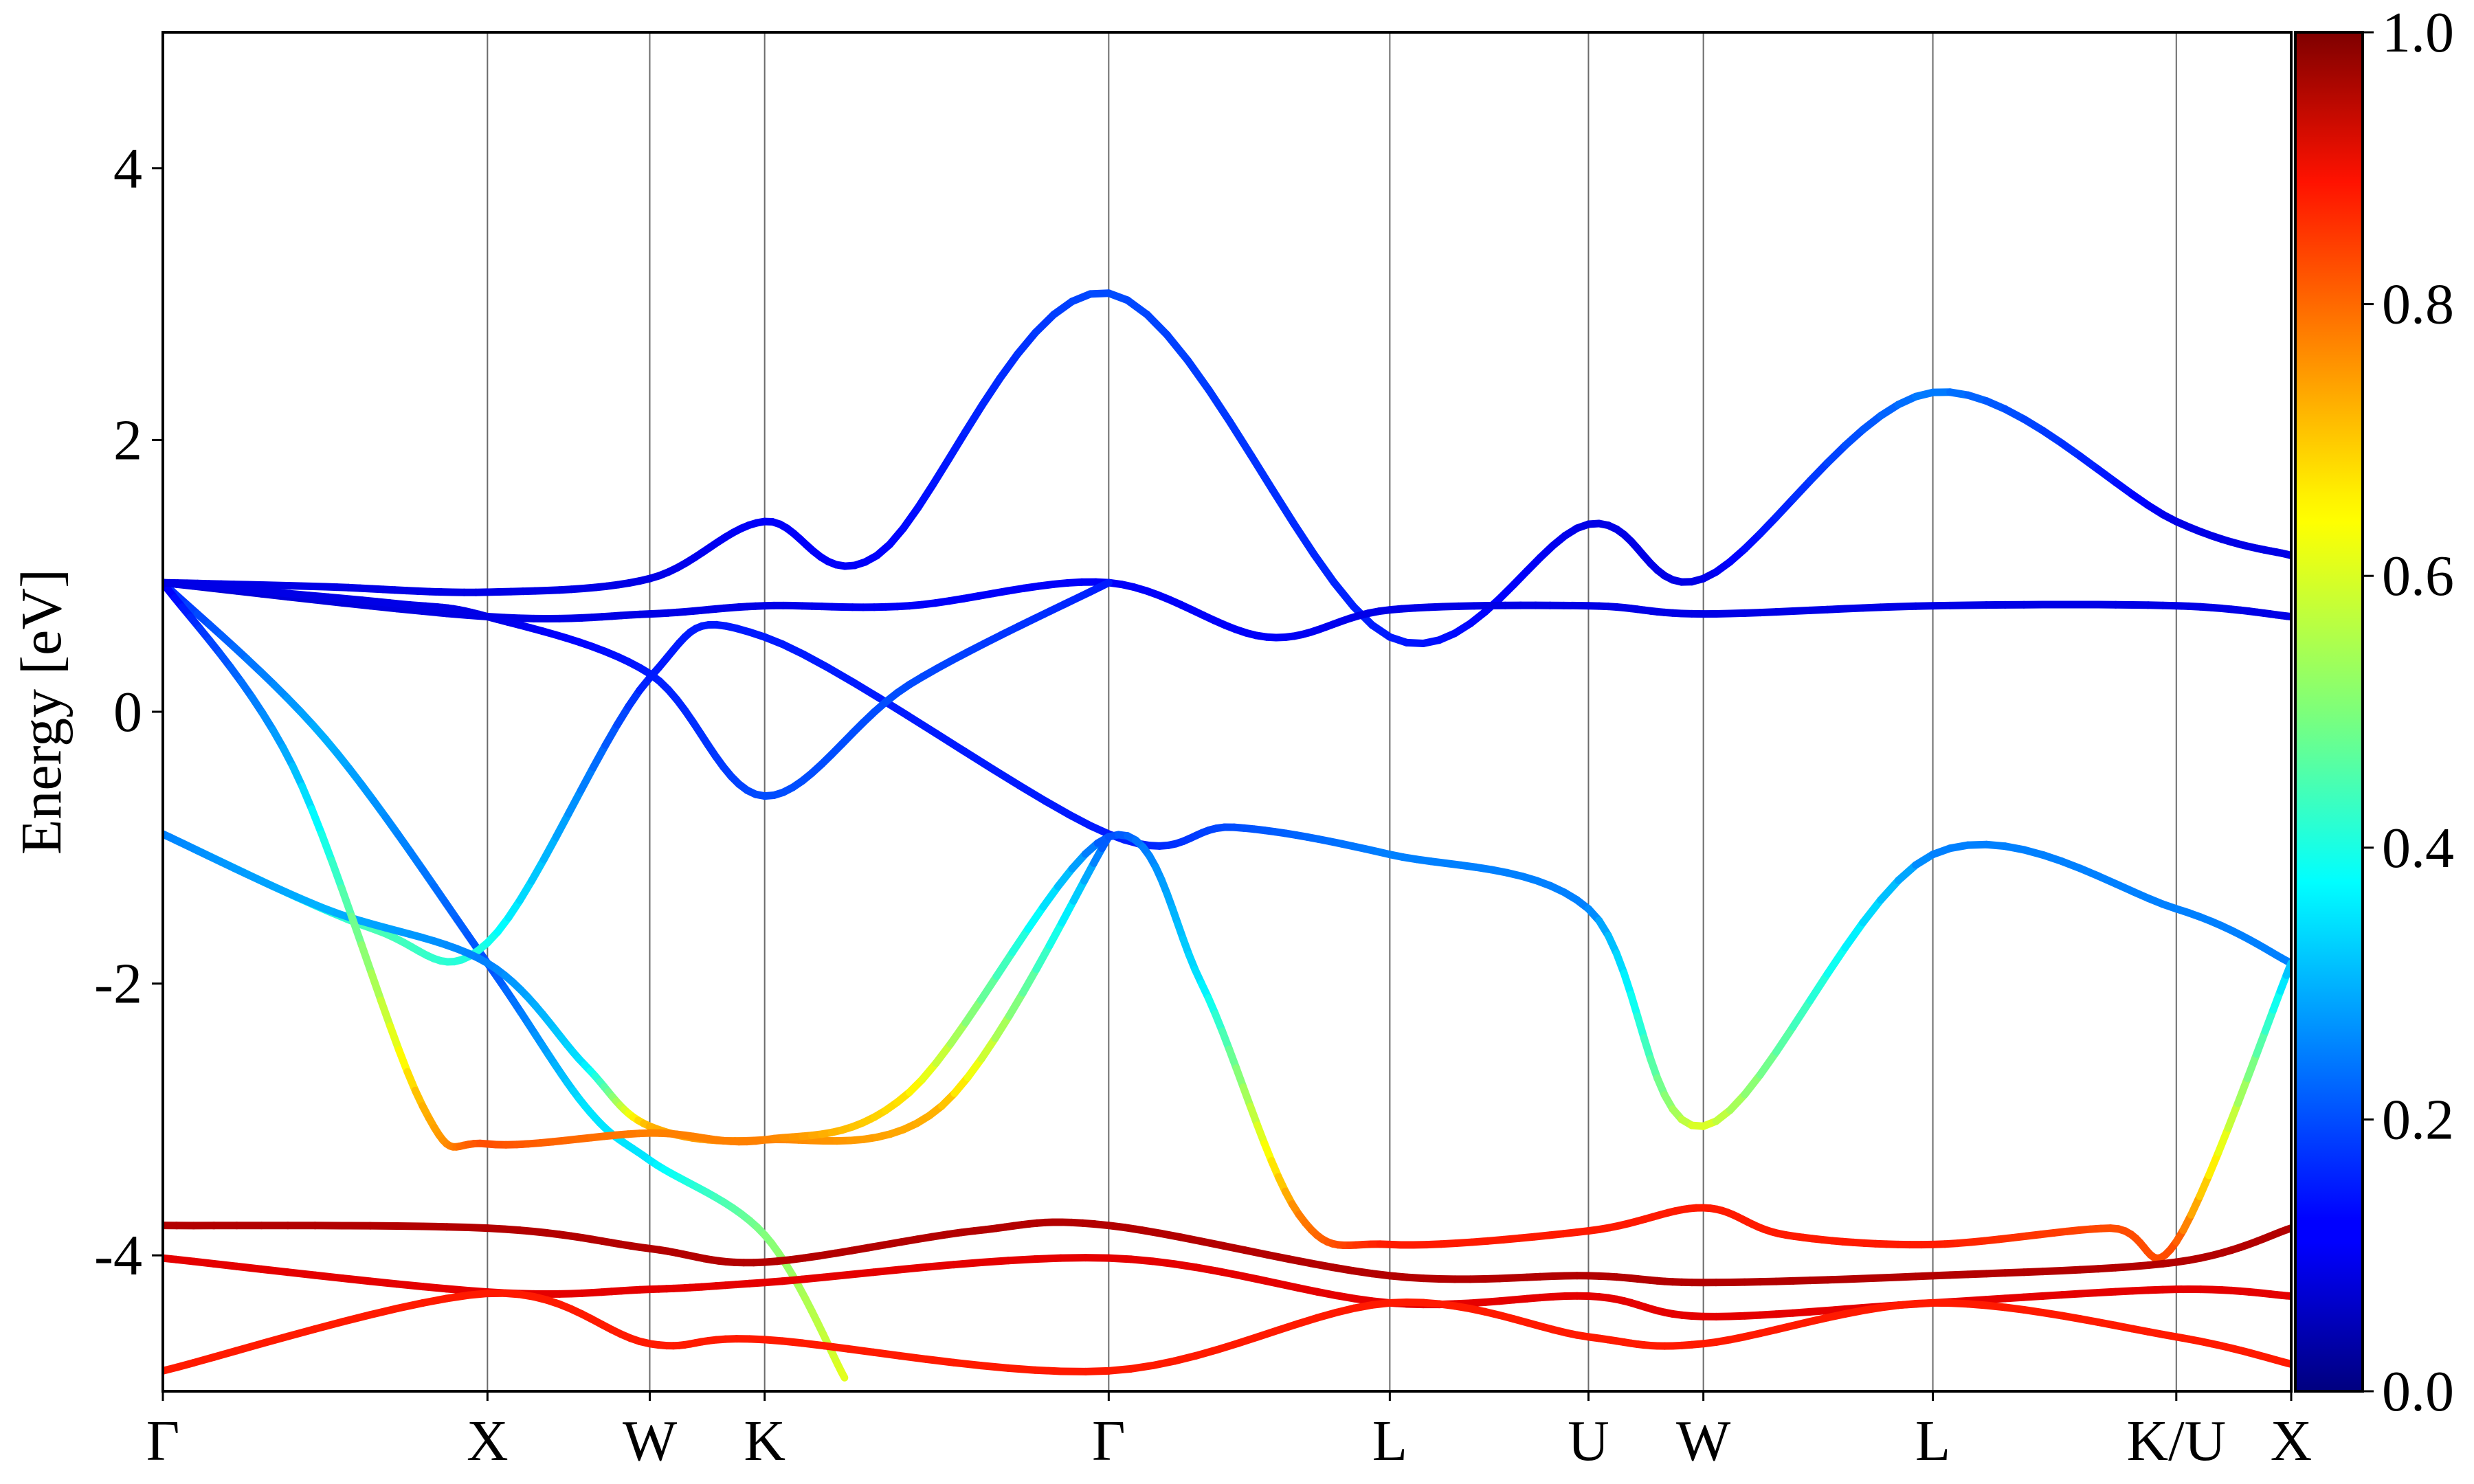  Describe the element at coordinates (1588, 1441) in the screenshot. I see `x-tick-label: U` at that location.